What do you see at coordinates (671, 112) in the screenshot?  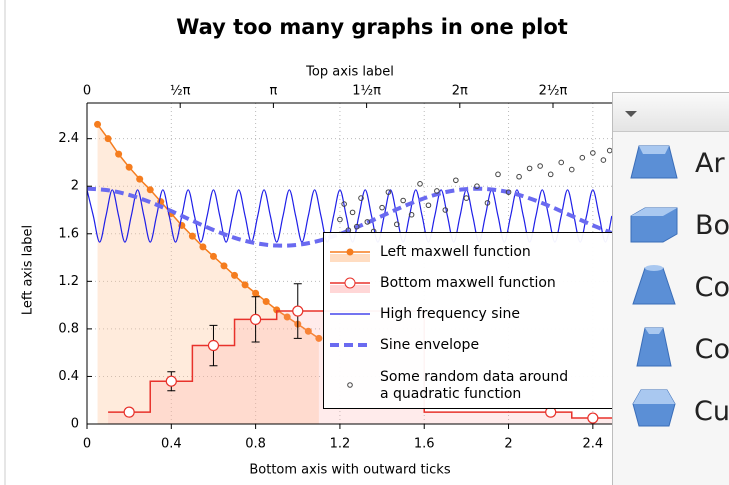 I see `panel-header` at bounding box center [671, 112].